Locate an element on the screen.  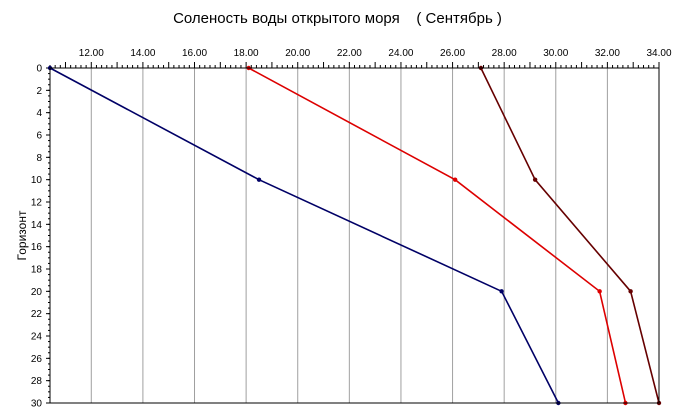
y-tick-label: 20 is located at coordinates (37, 292).